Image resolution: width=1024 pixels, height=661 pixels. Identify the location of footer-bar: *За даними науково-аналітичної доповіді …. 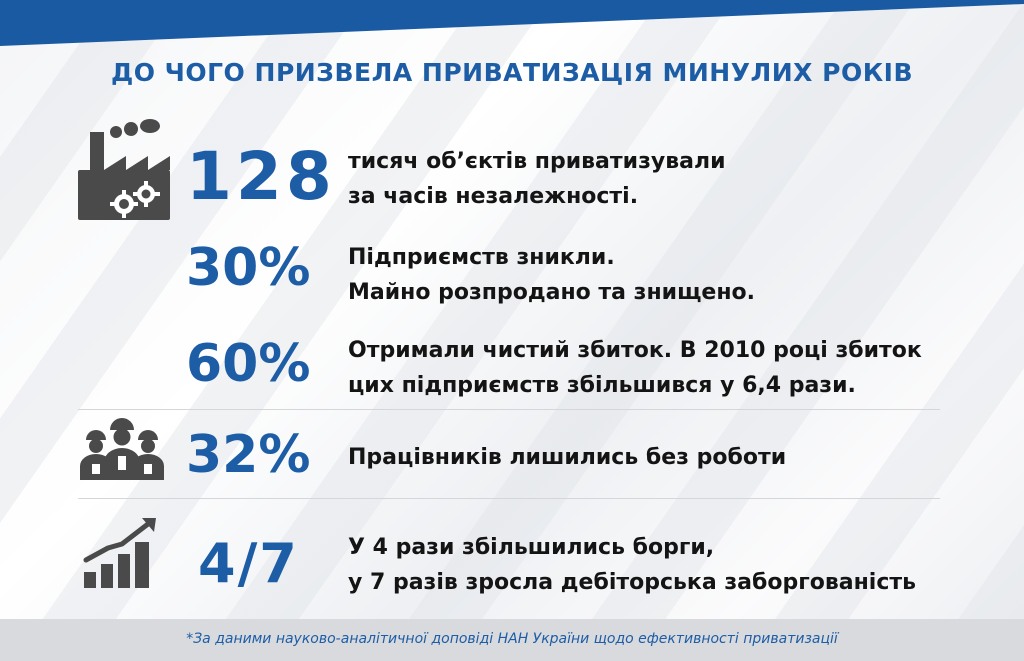
(512, 640).